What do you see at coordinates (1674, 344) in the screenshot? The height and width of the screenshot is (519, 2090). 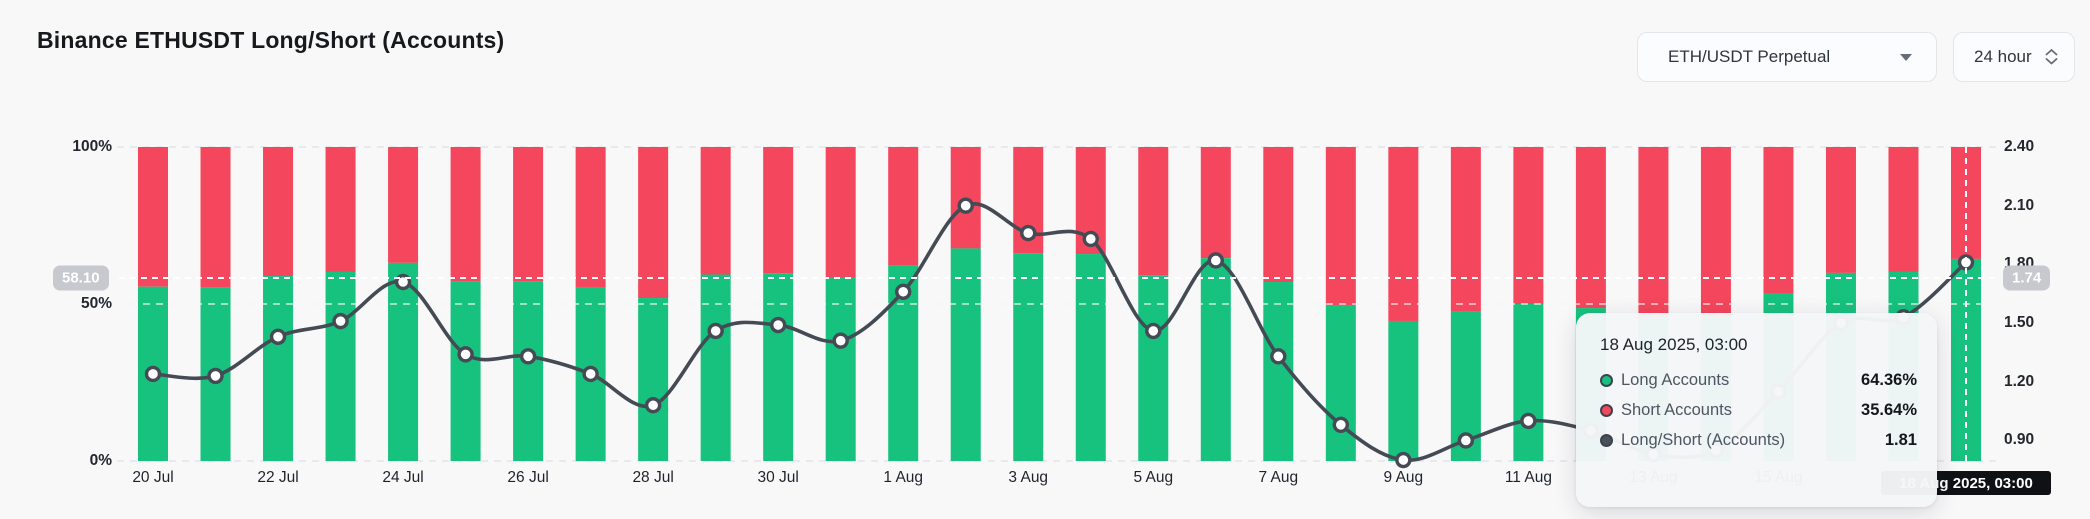 I see `tooltip-title: 18 Aug 2025, 03:00` at bounding box center [1674, 344].